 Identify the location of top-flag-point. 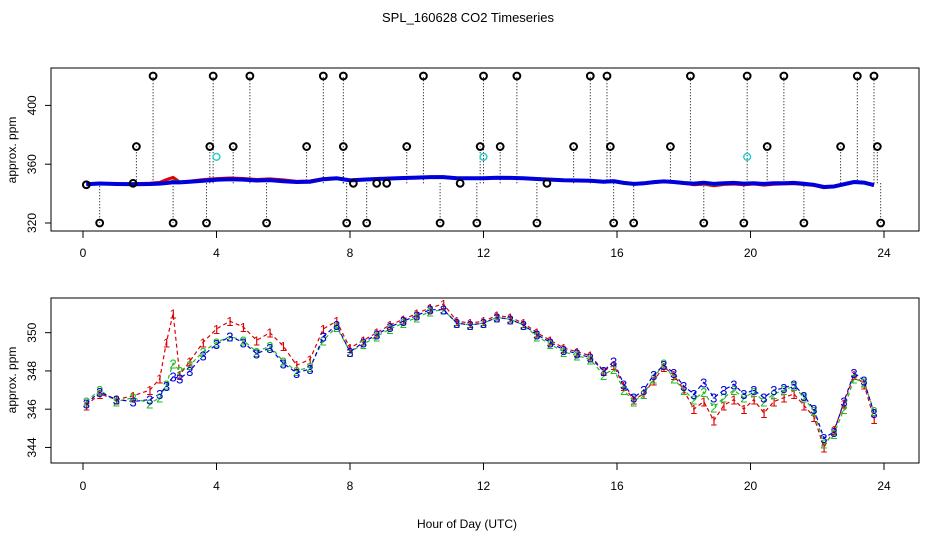
(216, 156).